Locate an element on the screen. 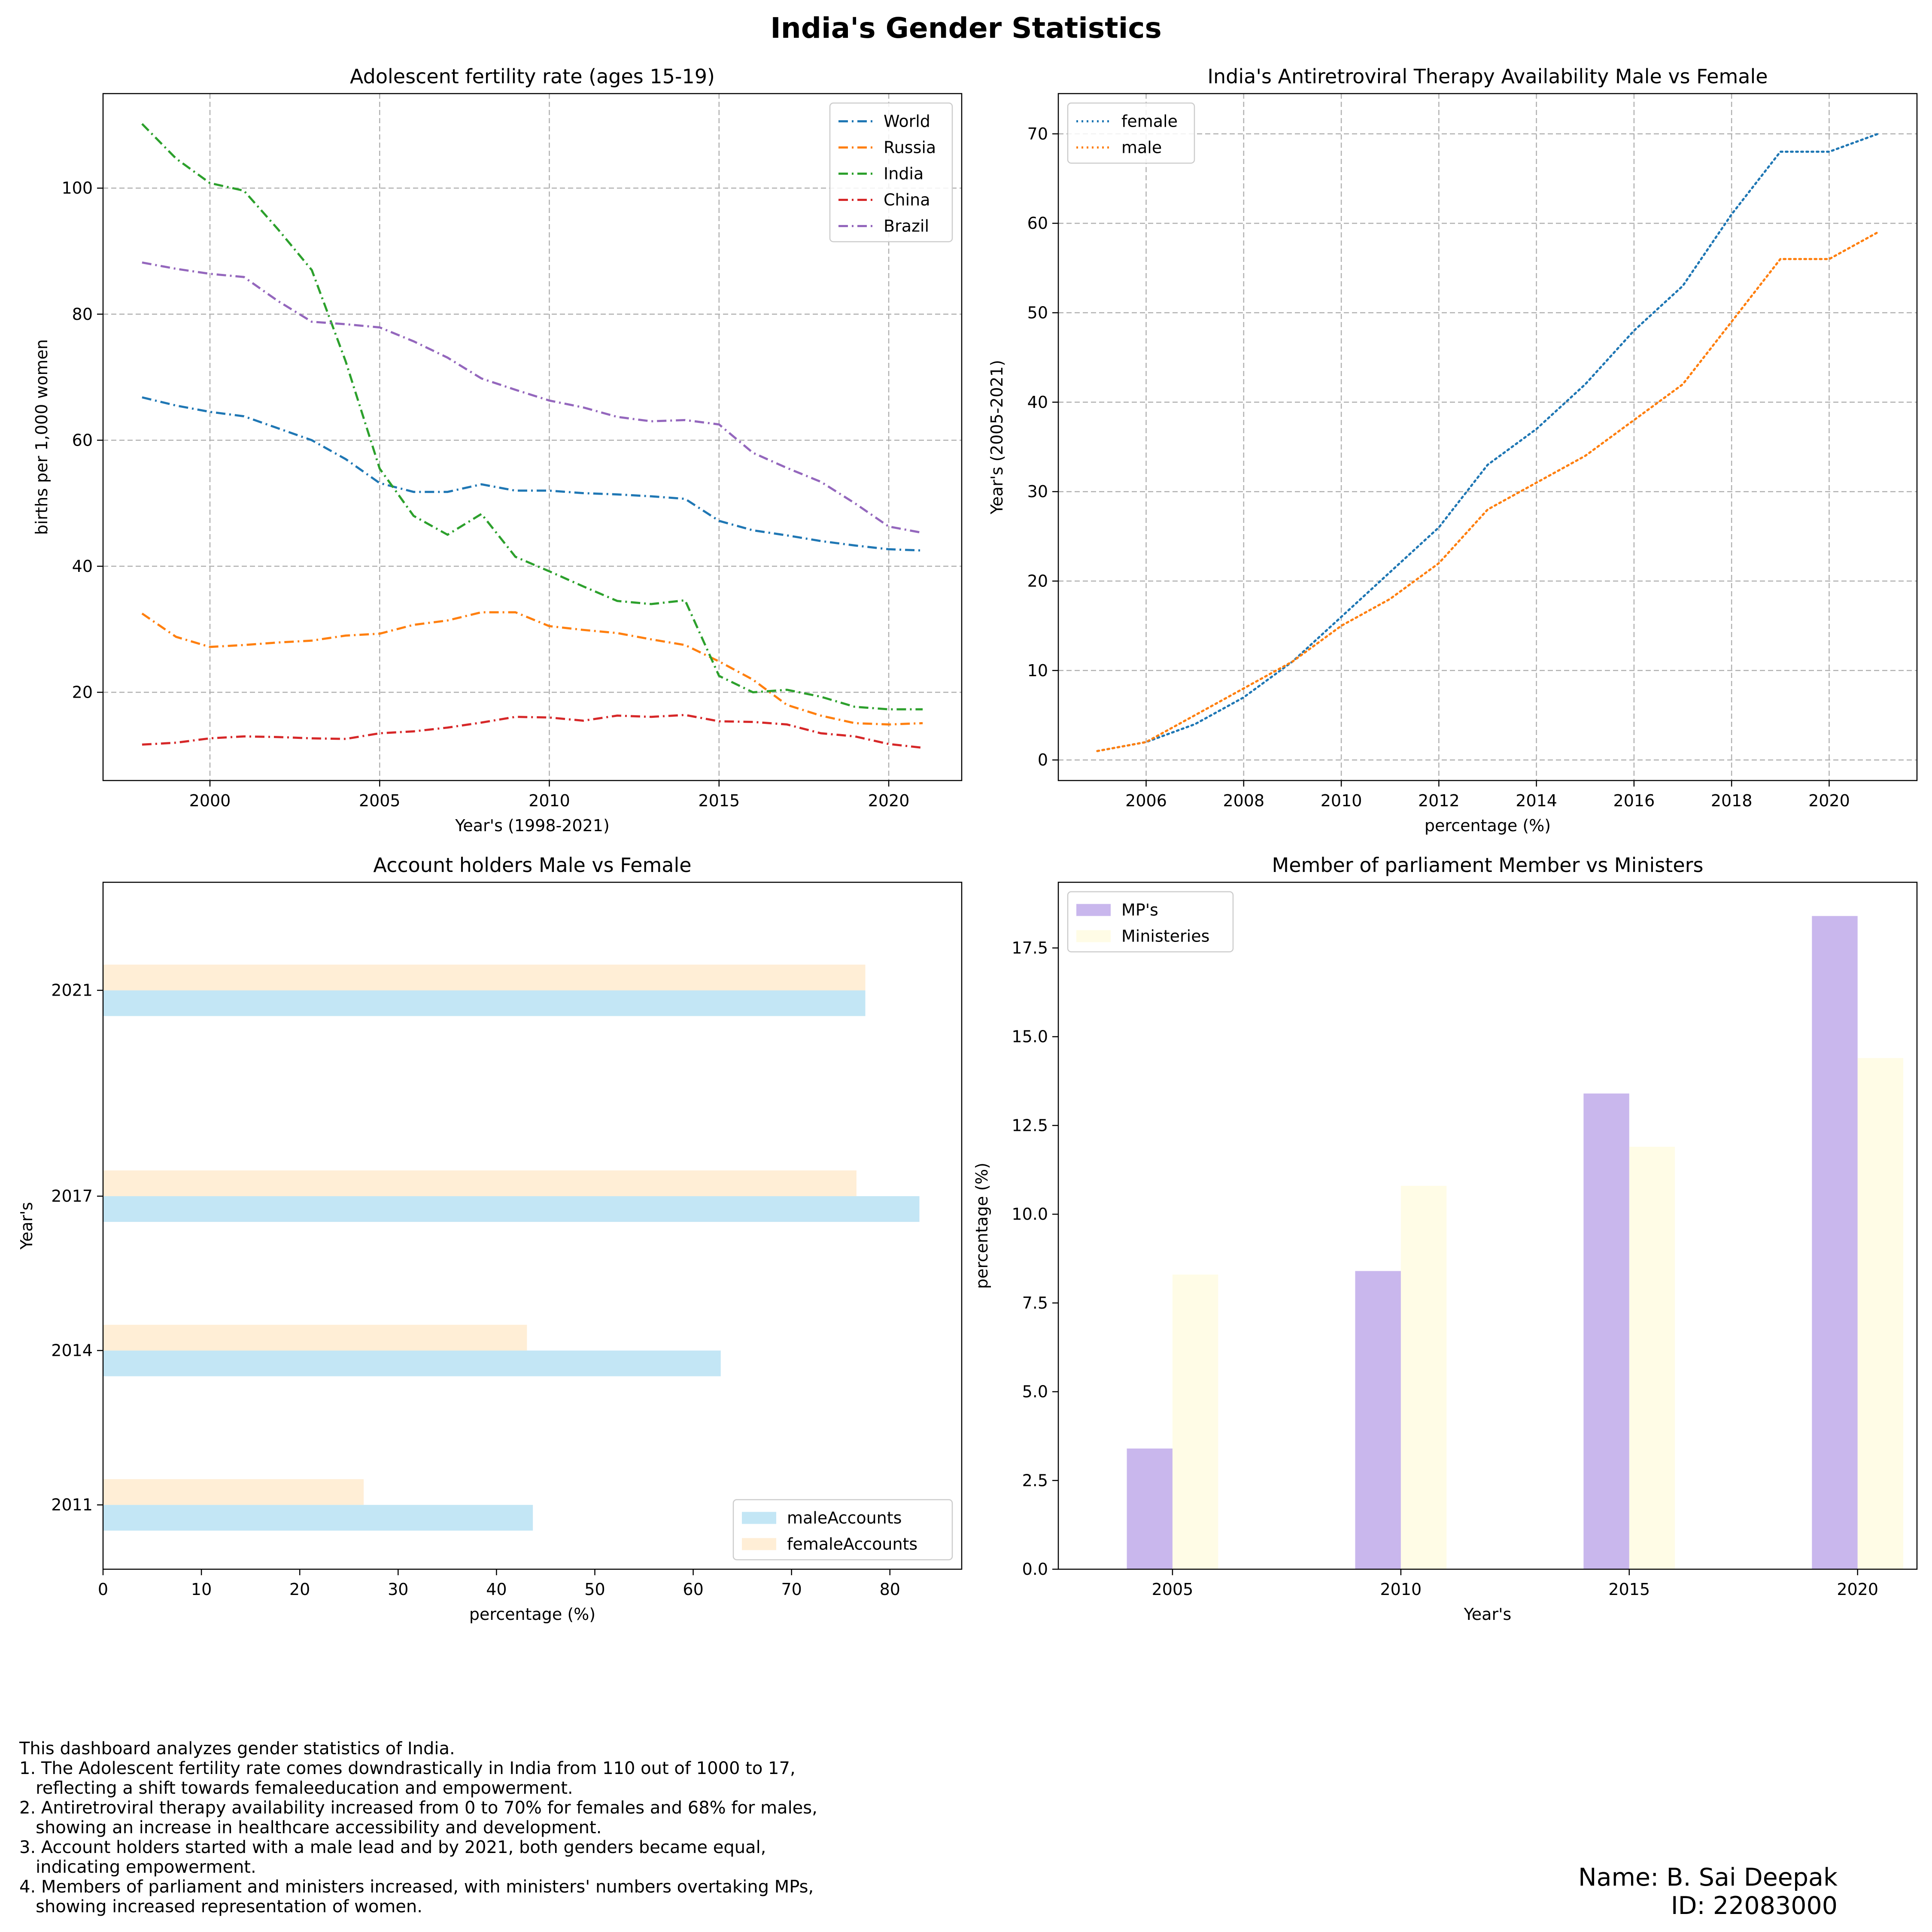  legend-label: Russia is located at coordinates (910, 148).